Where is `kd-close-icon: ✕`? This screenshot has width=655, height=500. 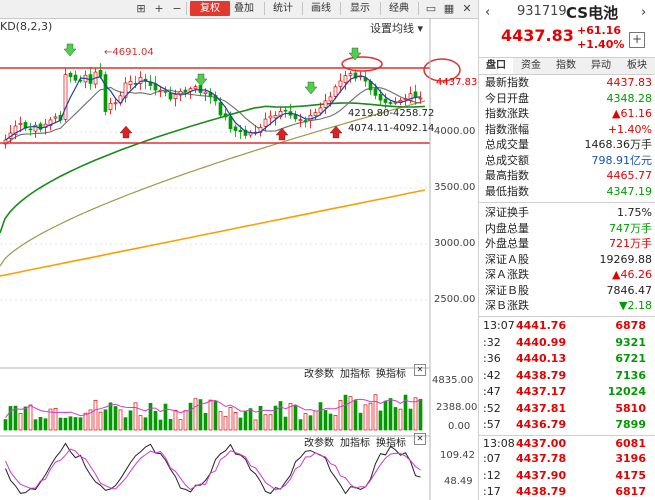
kd-close-icon: ✕ is located at coordinates (420, 439).